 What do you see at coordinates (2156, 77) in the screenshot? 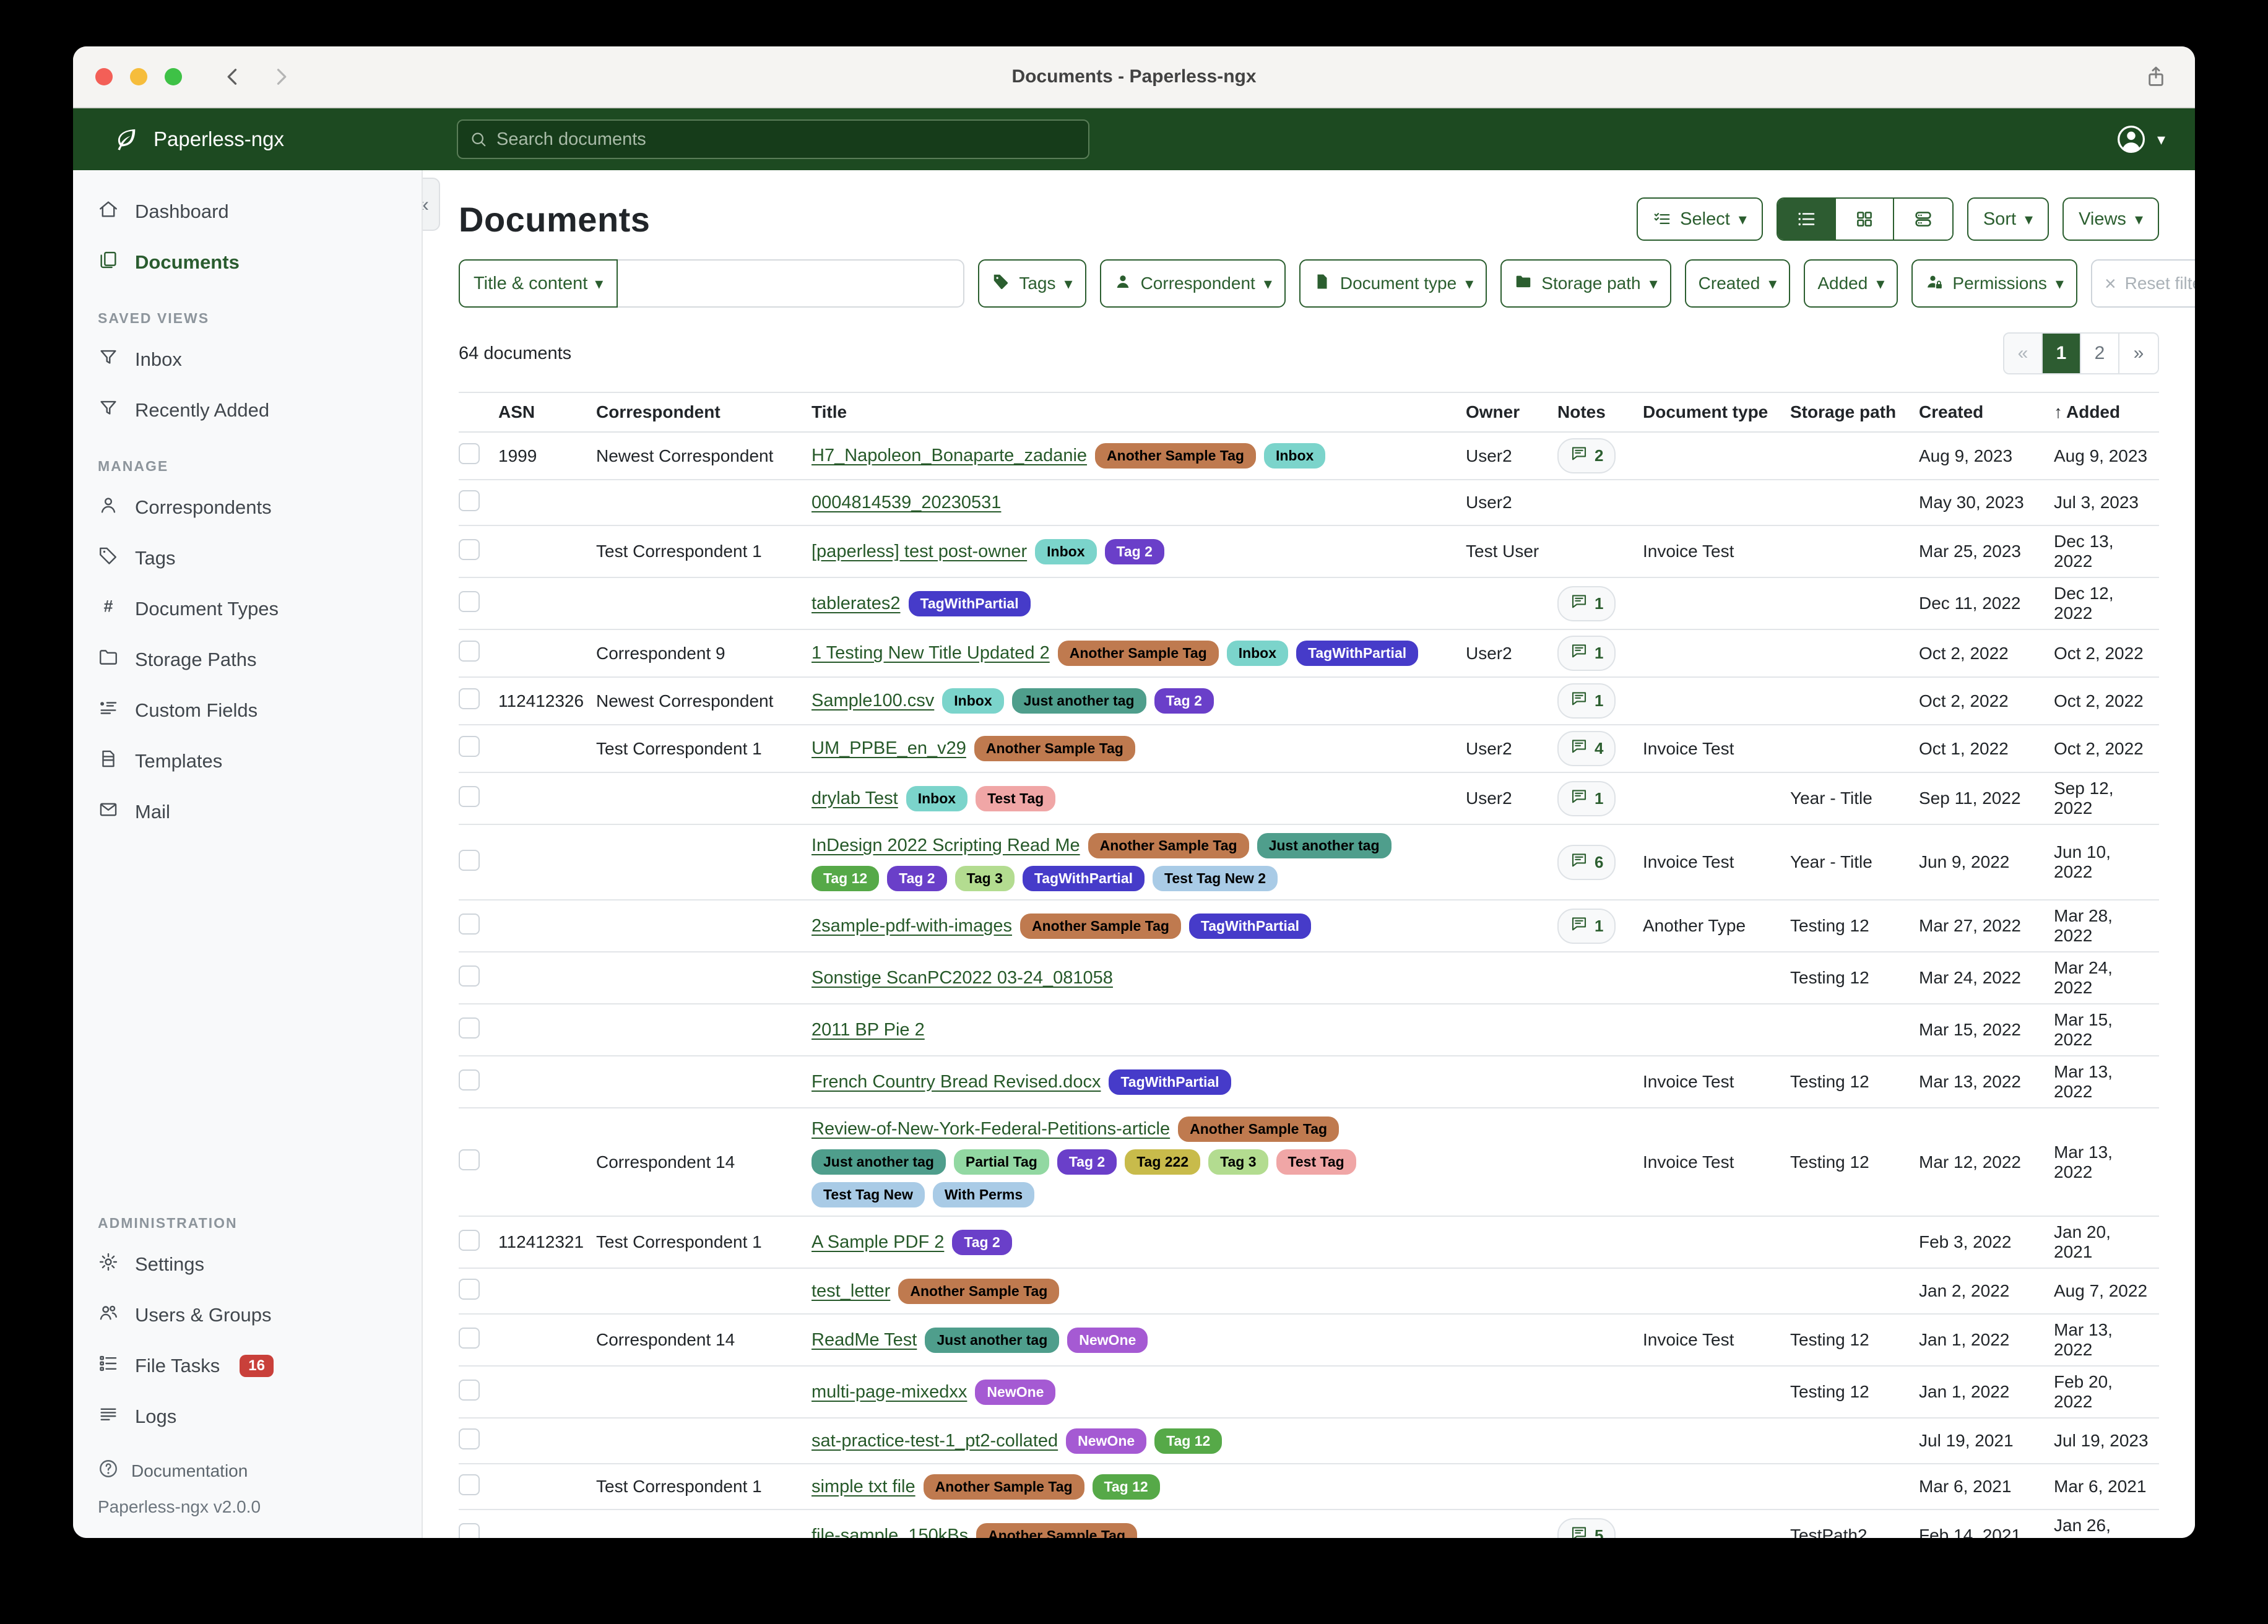
I see `share-icon` at bounding box center [2156, 77].